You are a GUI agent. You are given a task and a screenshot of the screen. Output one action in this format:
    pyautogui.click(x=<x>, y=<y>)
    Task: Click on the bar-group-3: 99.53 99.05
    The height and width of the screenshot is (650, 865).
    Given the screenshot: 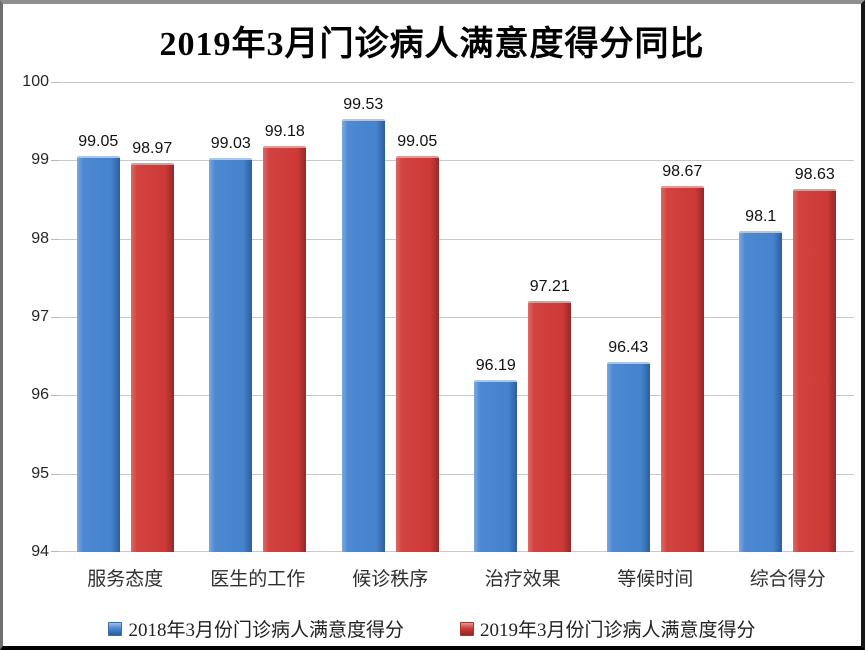 What is the action you would take?
    pyautogui.click(x=390, y=317)
    